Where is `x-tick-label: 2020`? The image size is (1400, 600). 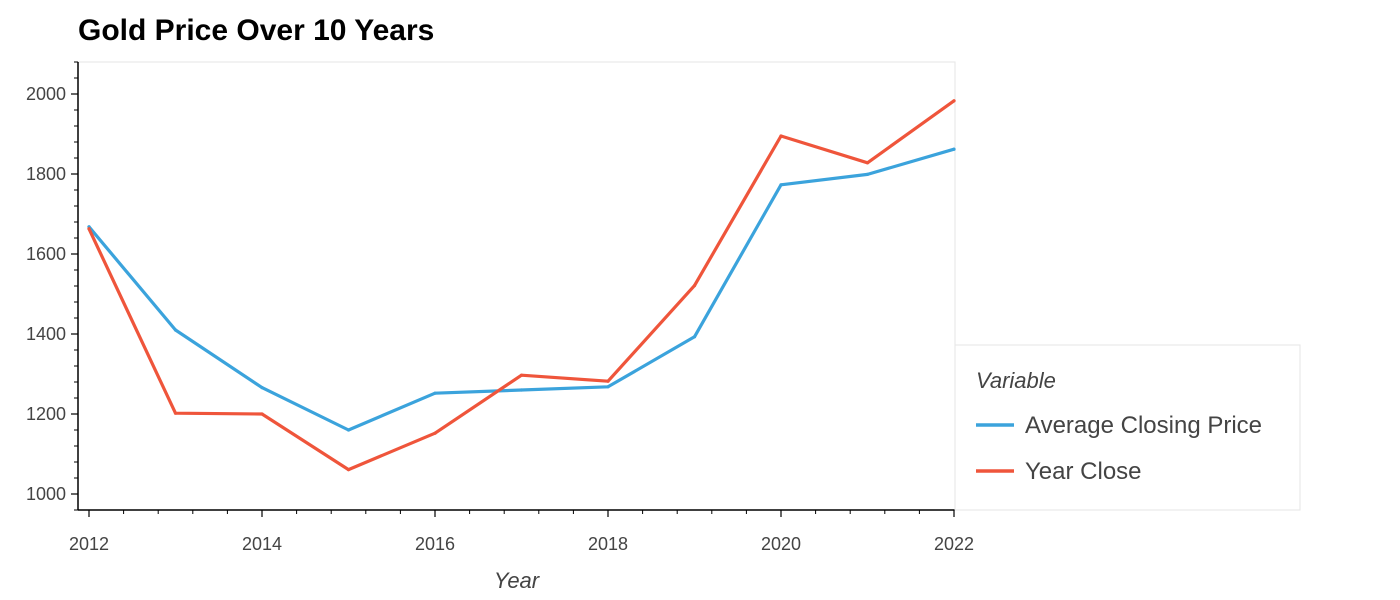 x-tick-label: 2020 is located at coordinates (781, 544).